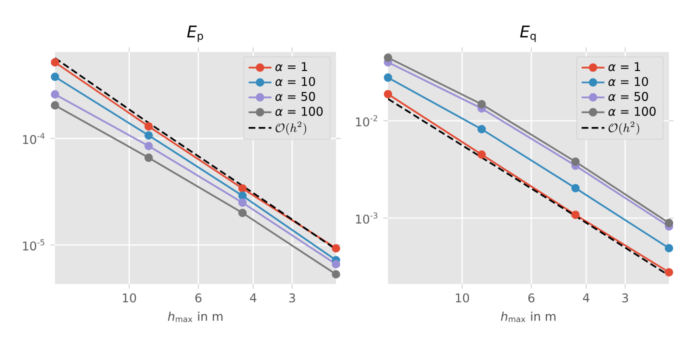 The height and width of the screenshot is (349, 675). Describe the element at coordinates (34, 138) in the screenshot. I see `y-tick-label: 10$^{-4}$` at that location.